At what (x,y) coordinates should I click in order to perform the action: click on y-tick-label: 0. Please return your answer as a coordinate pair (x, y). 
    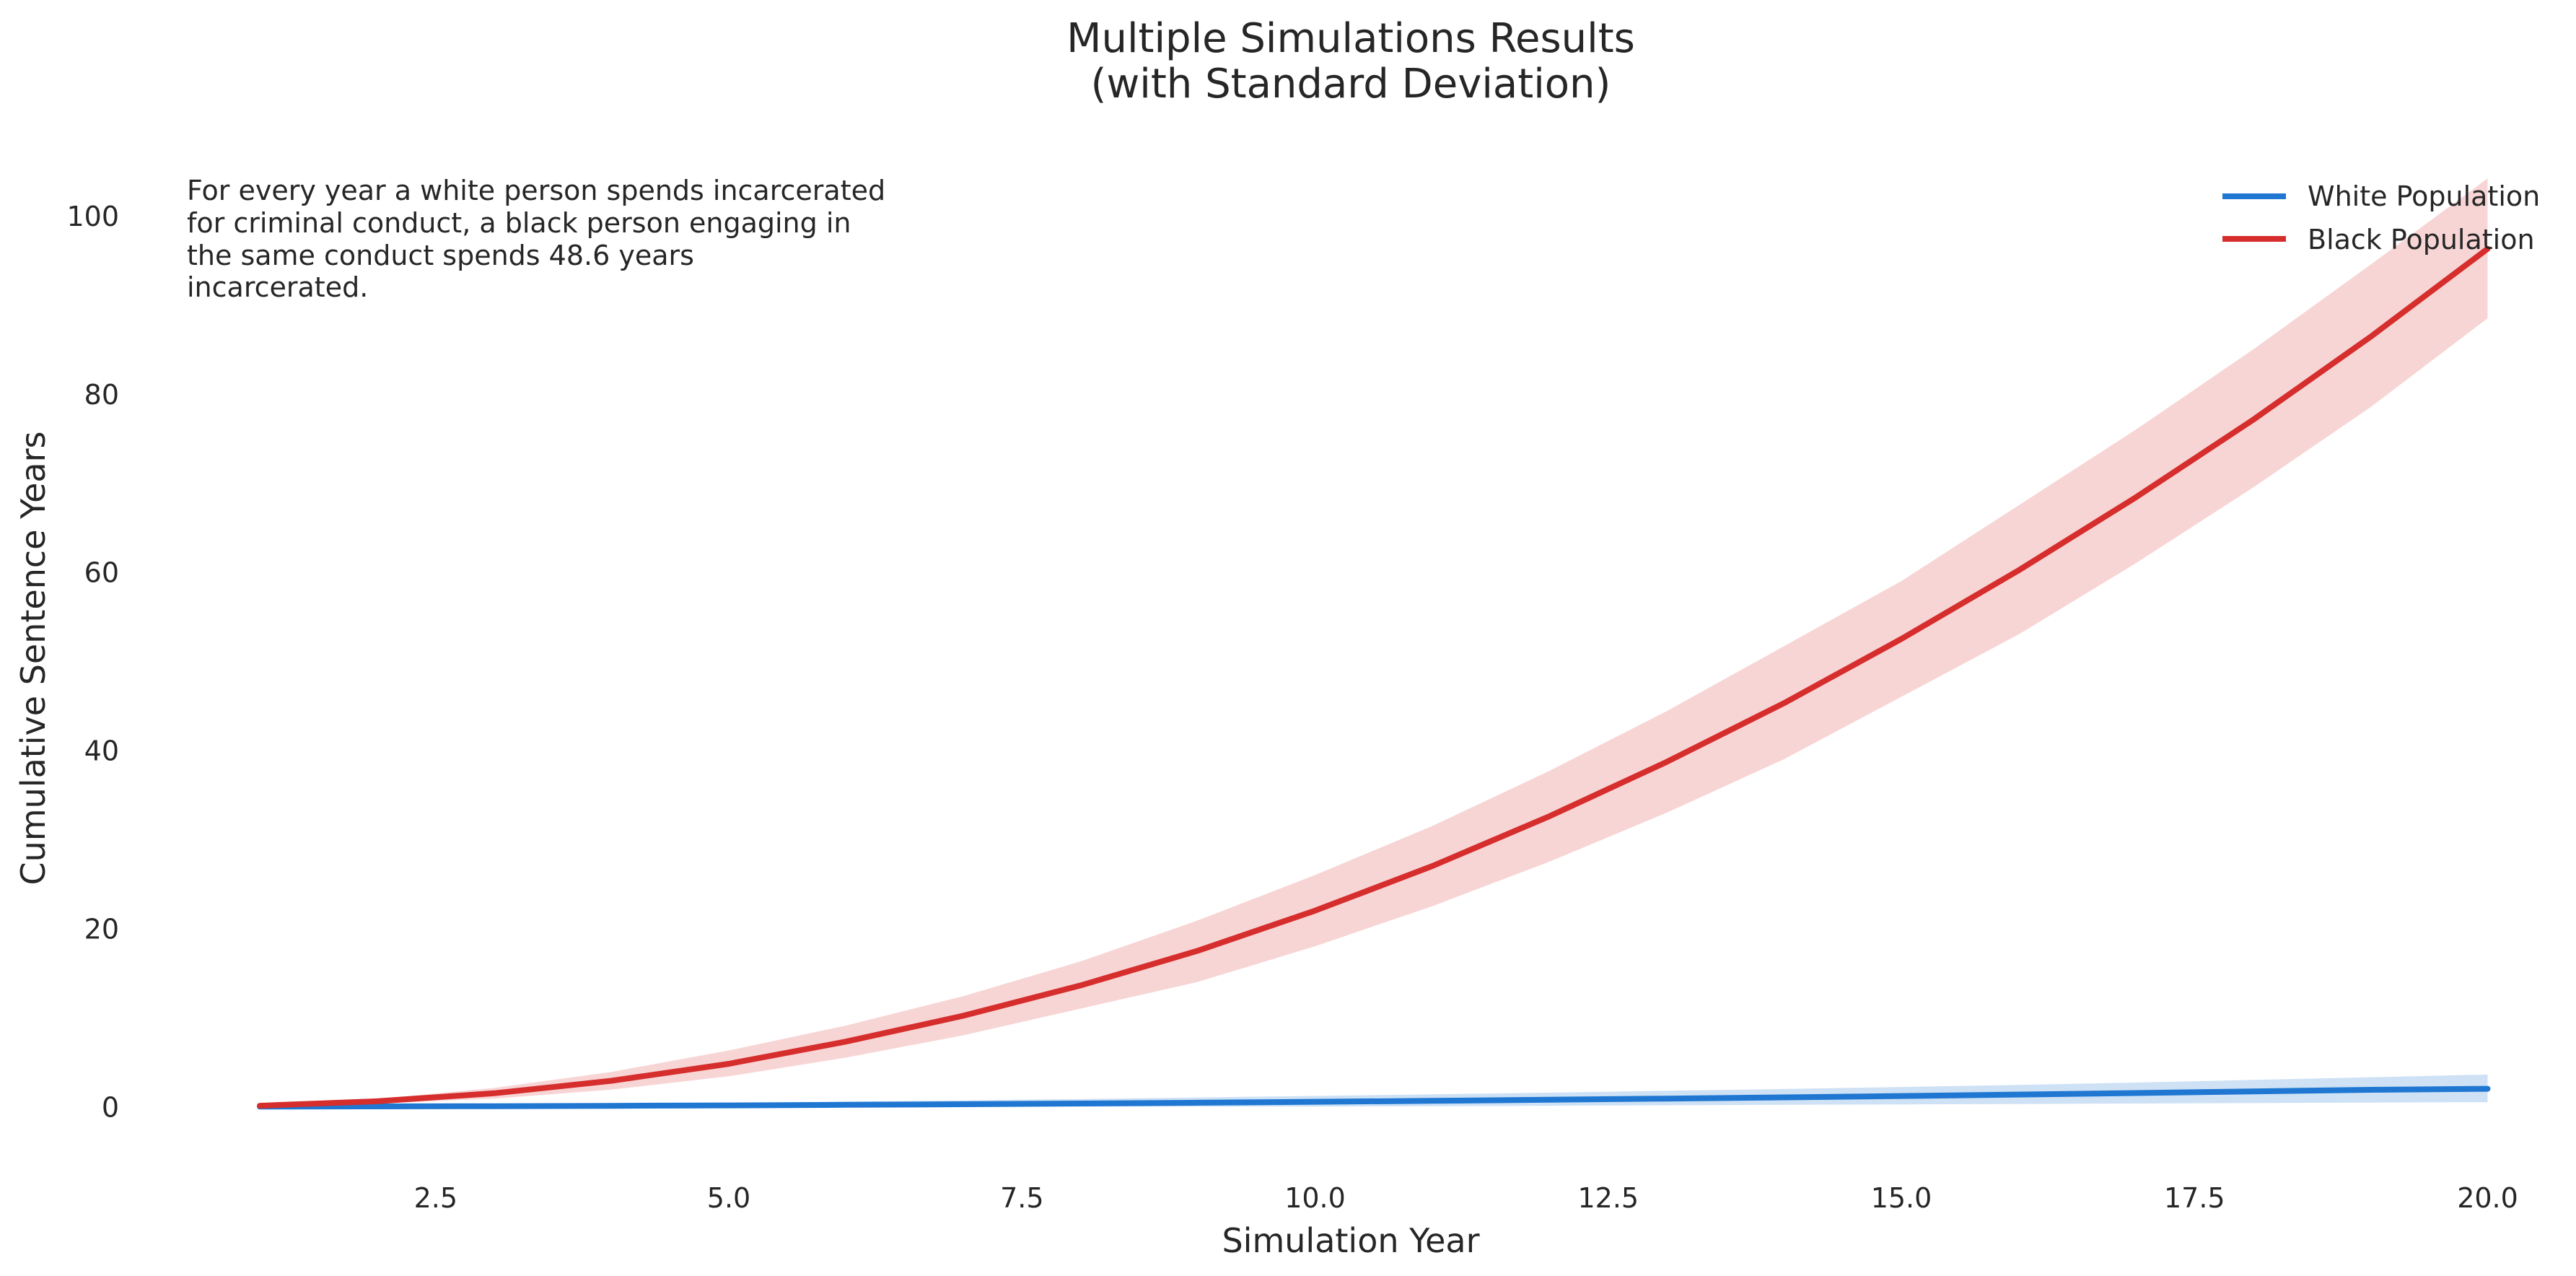
    Looking at the image, I should click on (110, 1107).